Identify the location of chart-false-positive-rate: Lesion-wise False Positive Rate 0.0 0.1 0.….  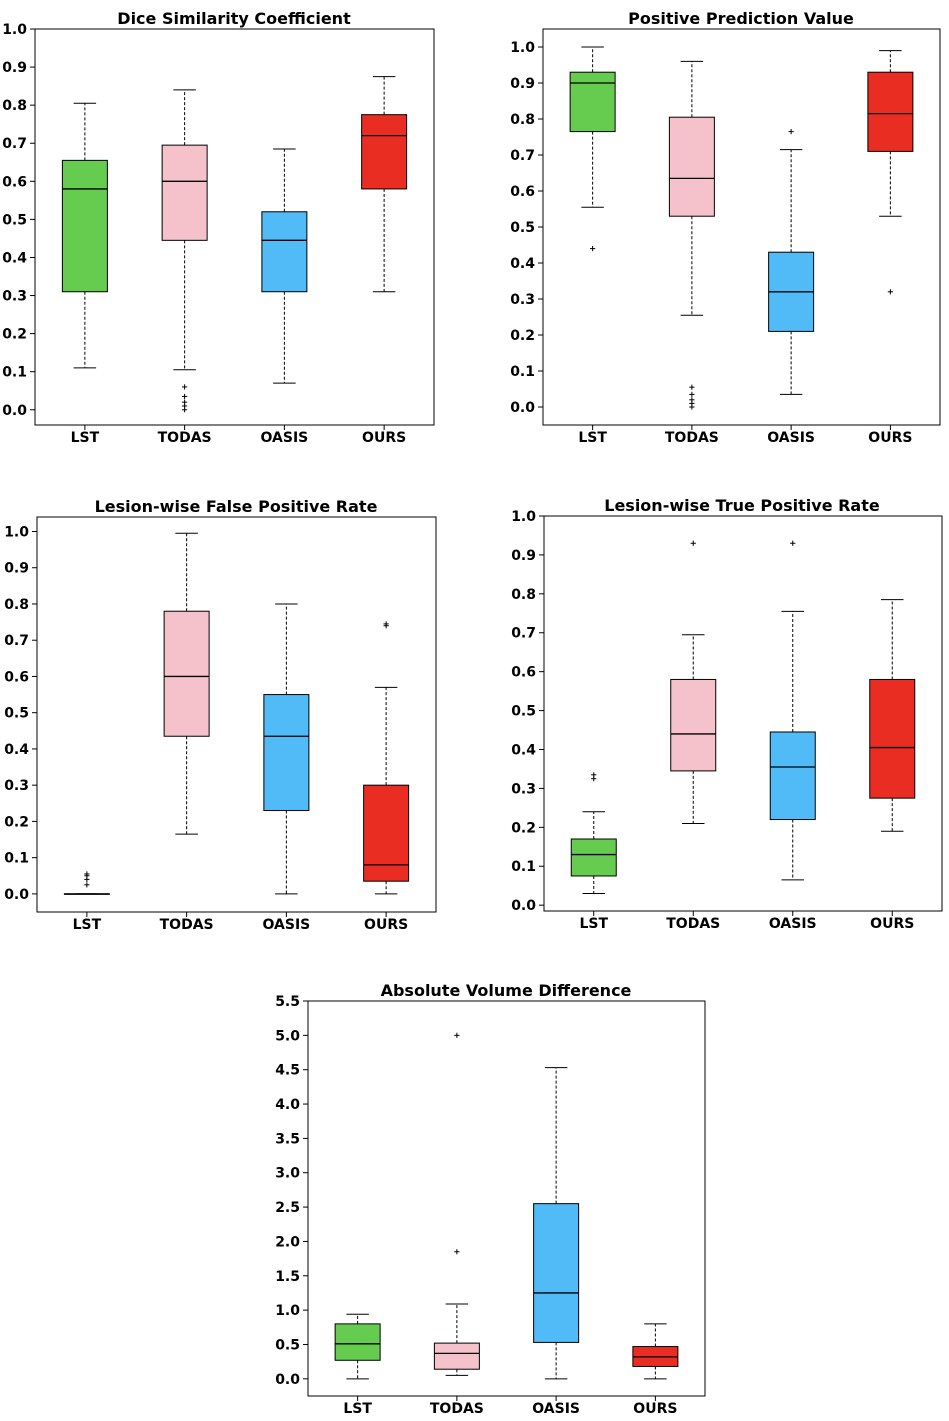
(220, 715).